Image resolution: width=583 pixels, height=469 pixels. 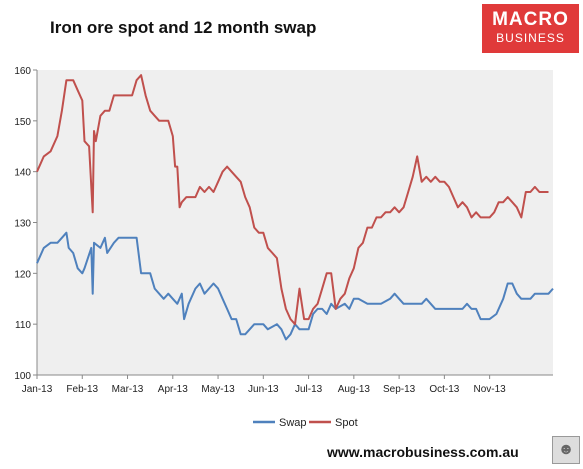 What do you see at coordinates (530, 19) in the screenshot?
I see `logo-line-1: MACRO` at bounding box center [530, 19].